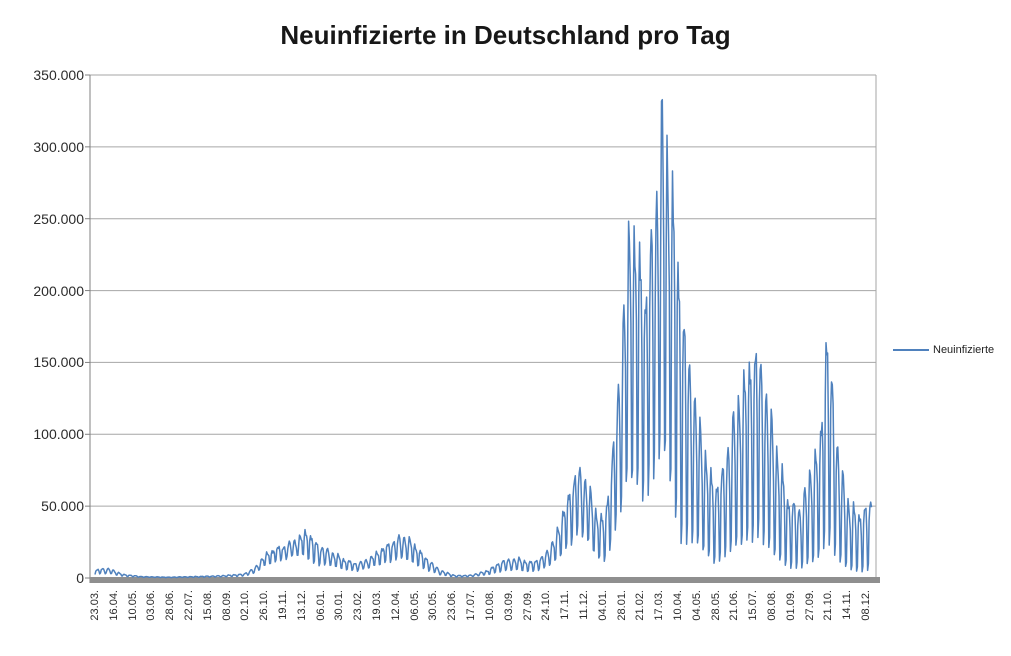 This screenshot has height=656, width=1011. I want to click on chart-title: Neuinfizierte in Deutschland pro Tag, so click(505, 35).